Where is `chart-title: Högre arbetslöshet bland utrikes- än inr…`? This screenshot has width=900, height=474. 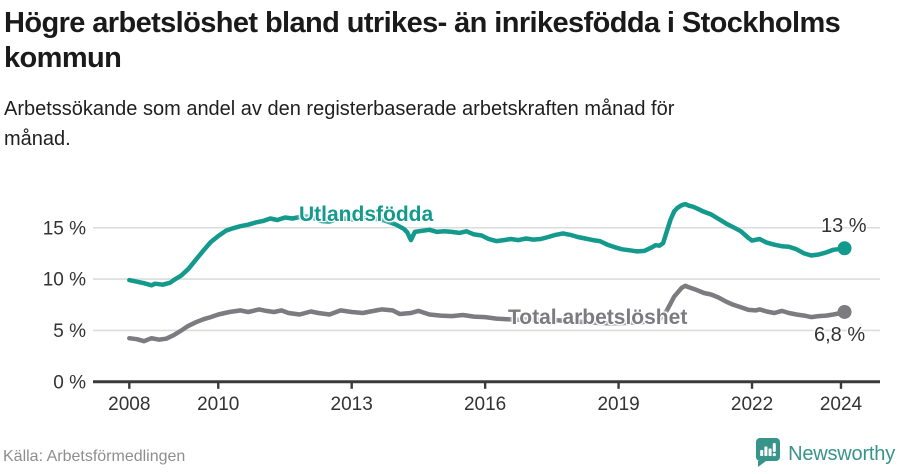 chart-title: Högre arbetslöshet bland utrikes- än inr… is located at coordinates (422, 40).